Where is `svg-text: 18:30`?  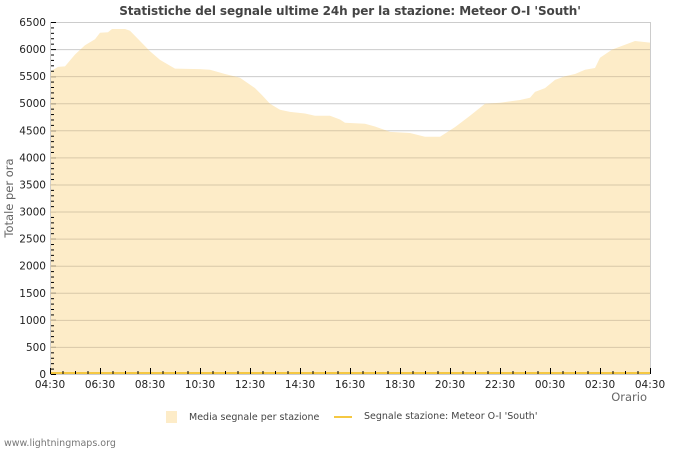 svg-text: 18:30 is located at coordinates (400, 385).